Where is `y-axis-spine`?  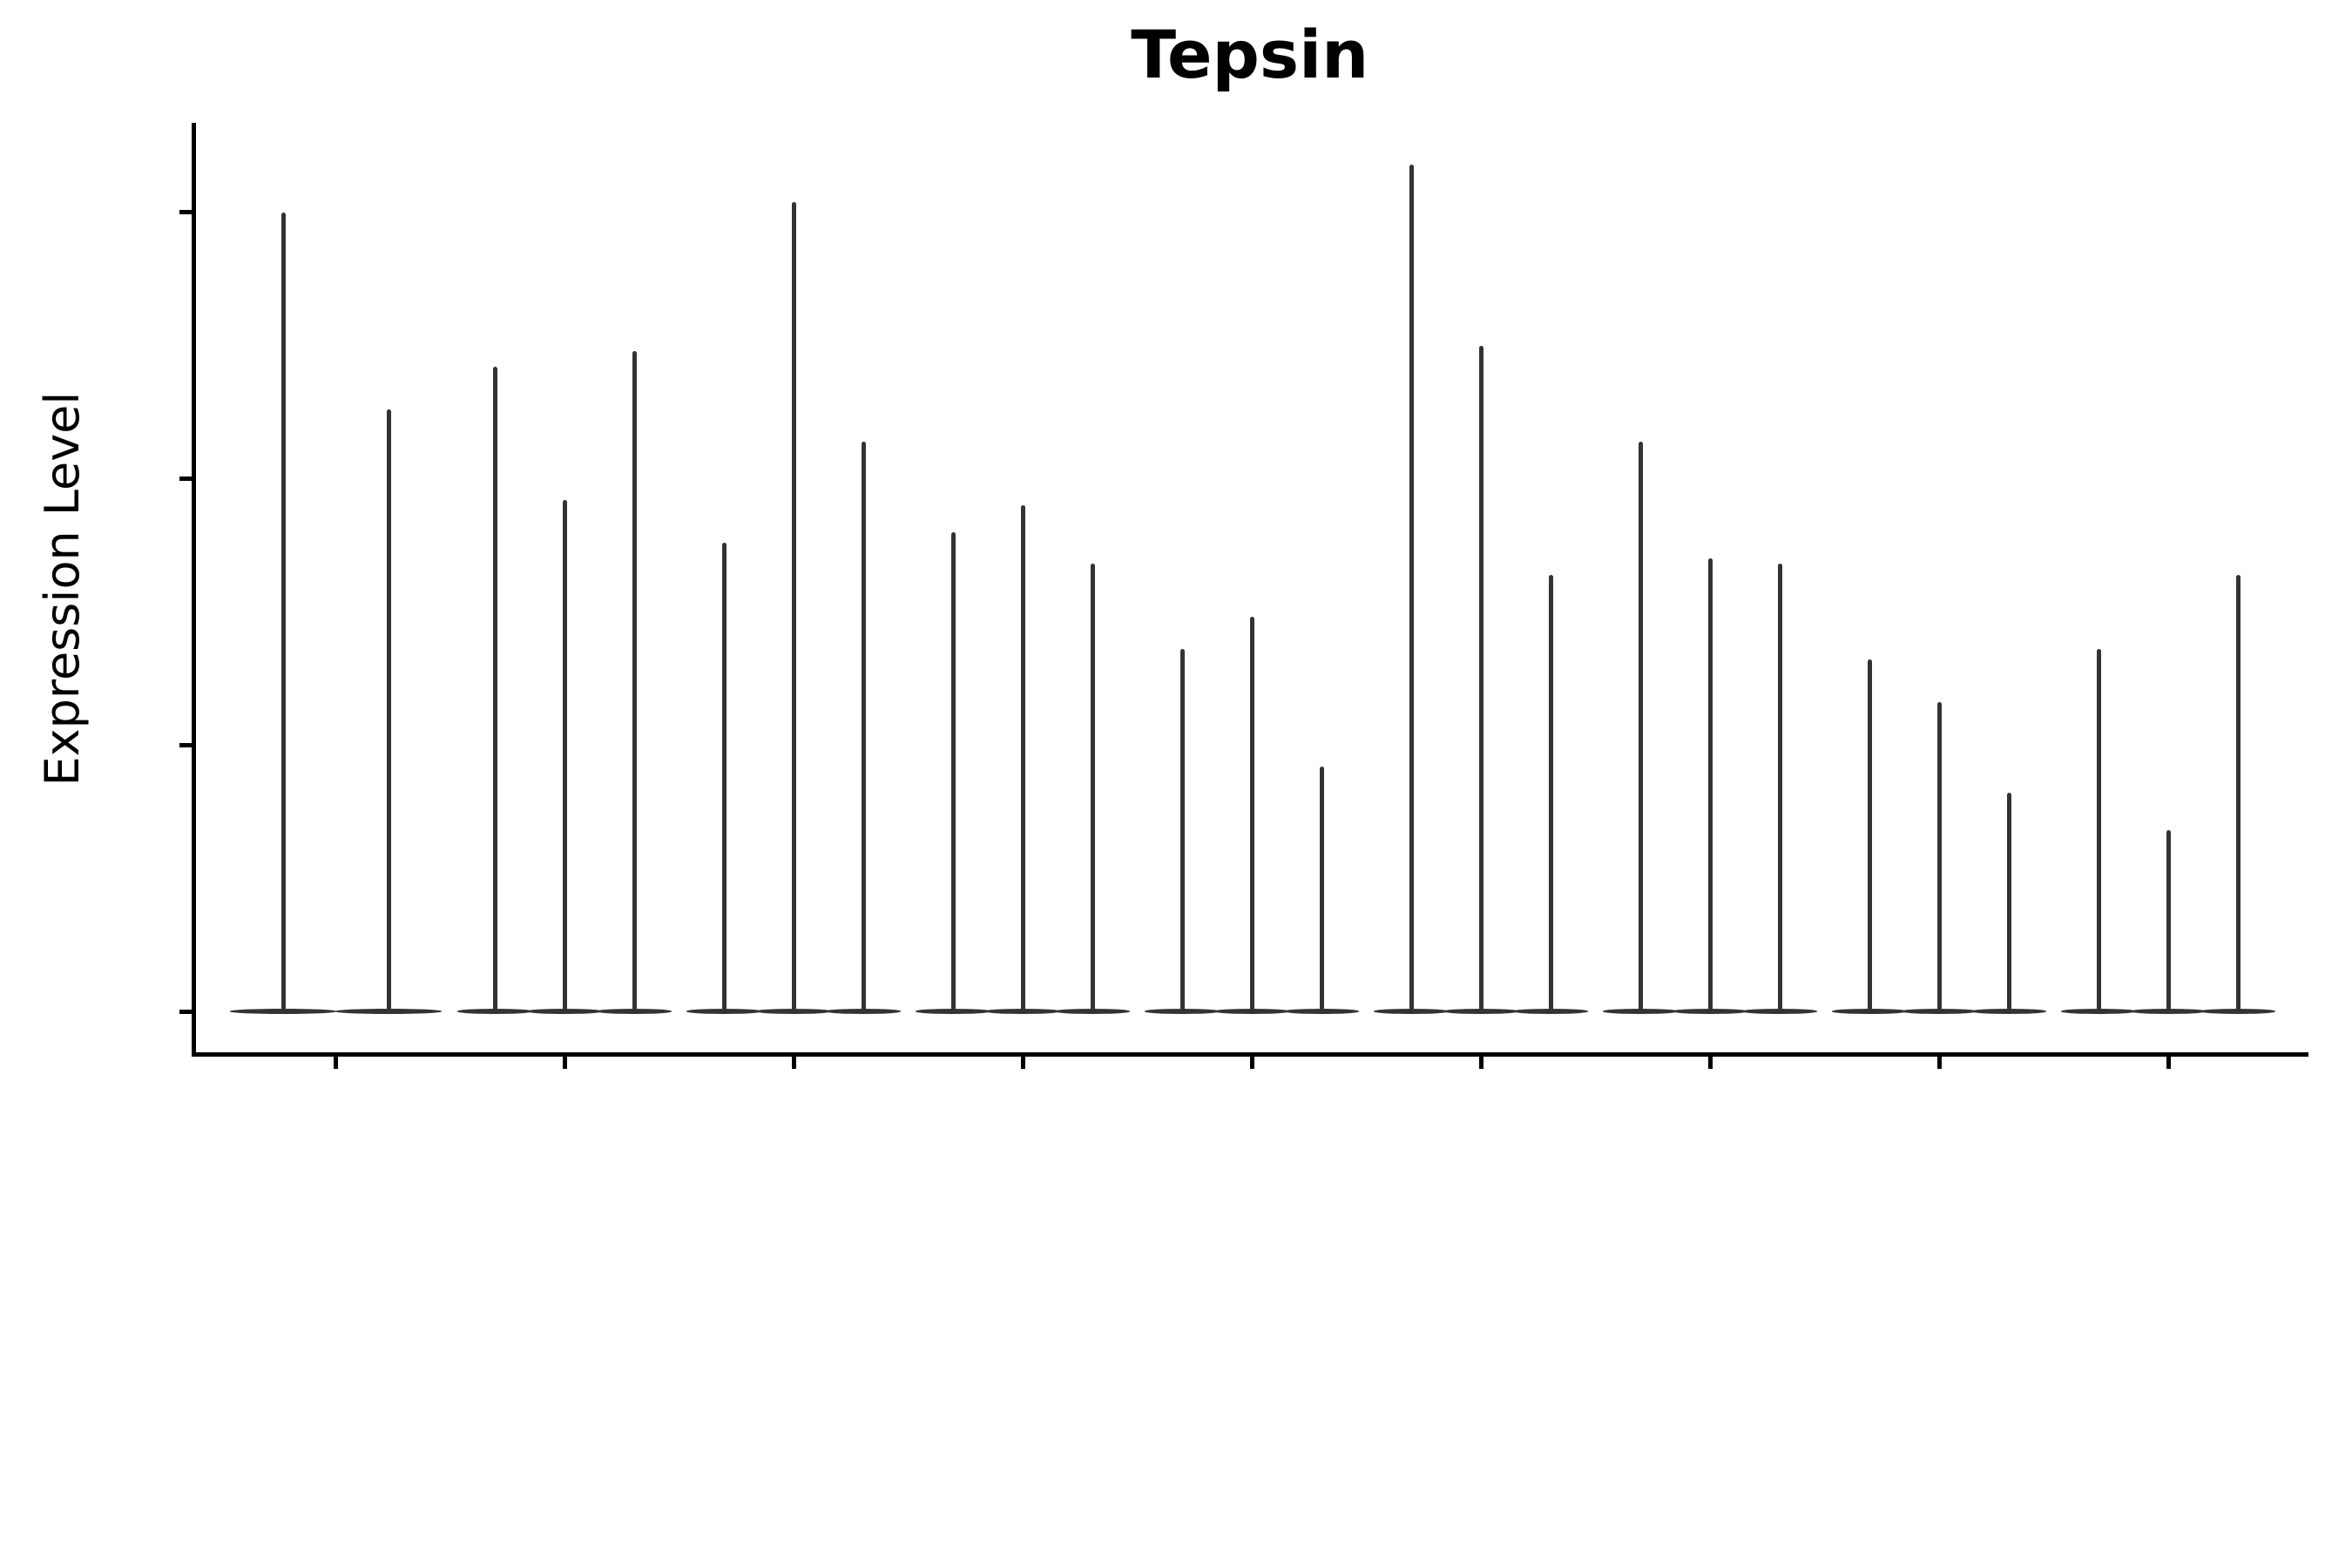
y-axis-spine is located at coordinates (193, 590).